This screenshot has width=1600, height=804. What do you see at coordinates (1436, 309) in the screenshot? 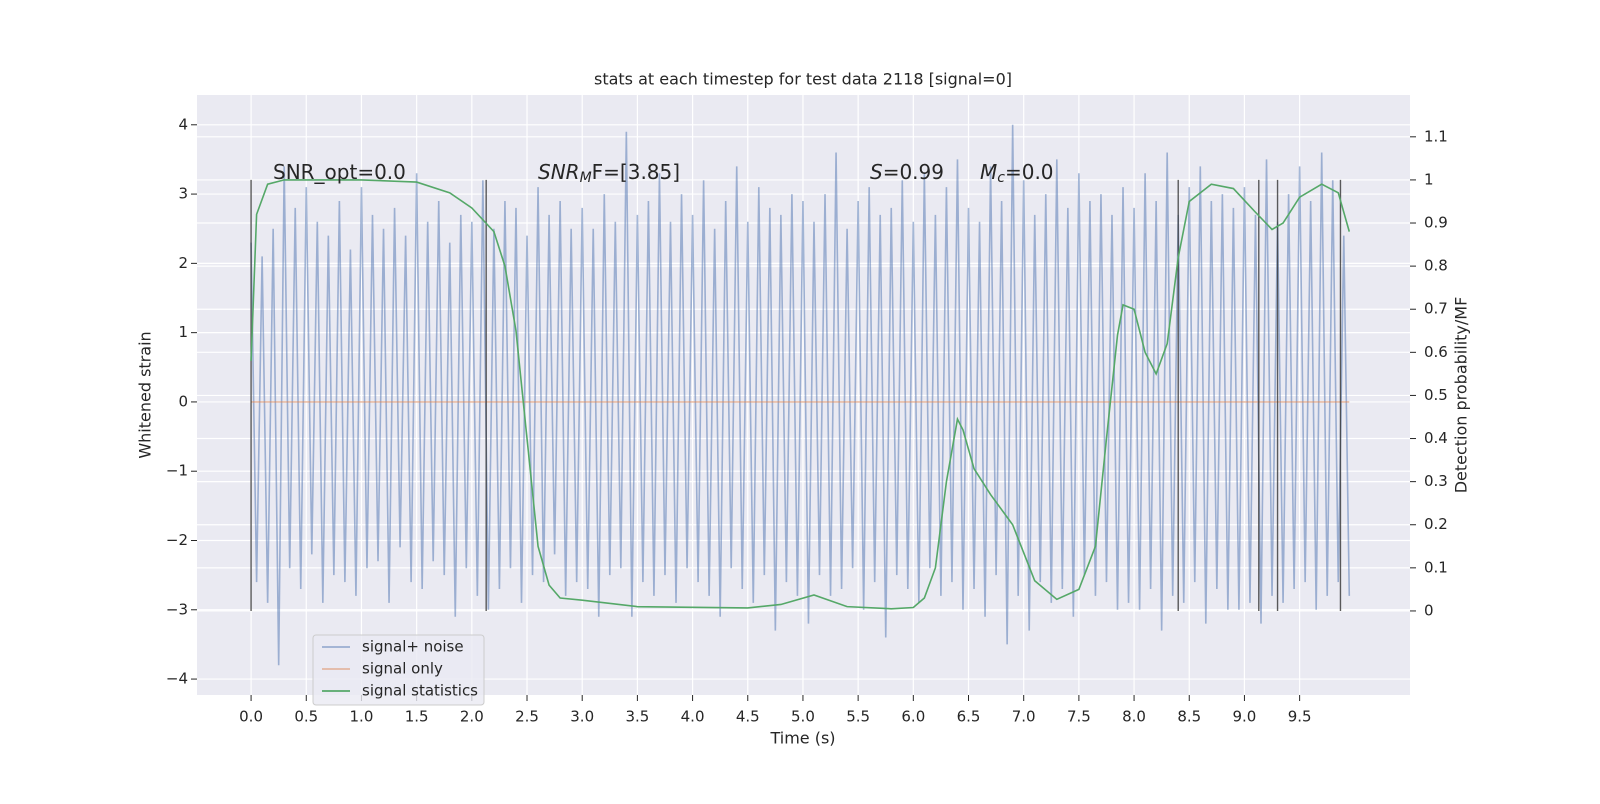
I see `y2-tick-label: 0.7` at bounding box center [1436, 309].